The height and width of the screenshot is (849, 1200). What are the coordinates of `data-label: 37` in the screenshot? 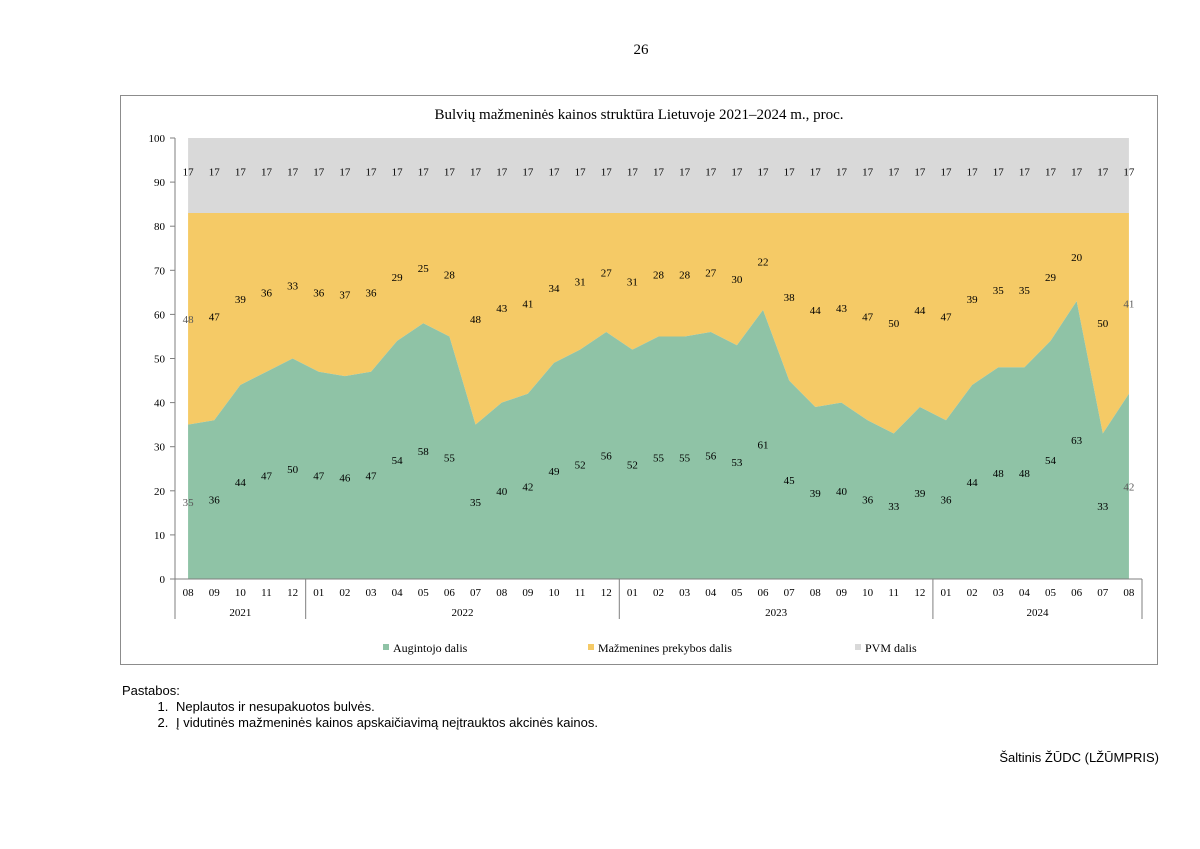 It's located at (345, 296).